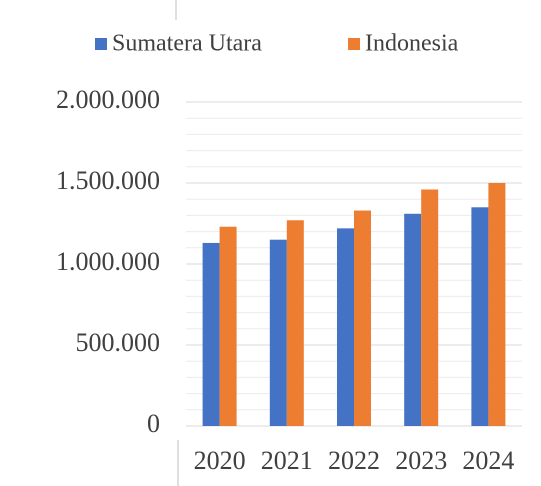 The height and width of the screenshot is (486, 541). What do you see at coordinates (108, 99) in the screenshot?
I see `y-tick-label: 2.000.000` at bounding box center [108, 99].